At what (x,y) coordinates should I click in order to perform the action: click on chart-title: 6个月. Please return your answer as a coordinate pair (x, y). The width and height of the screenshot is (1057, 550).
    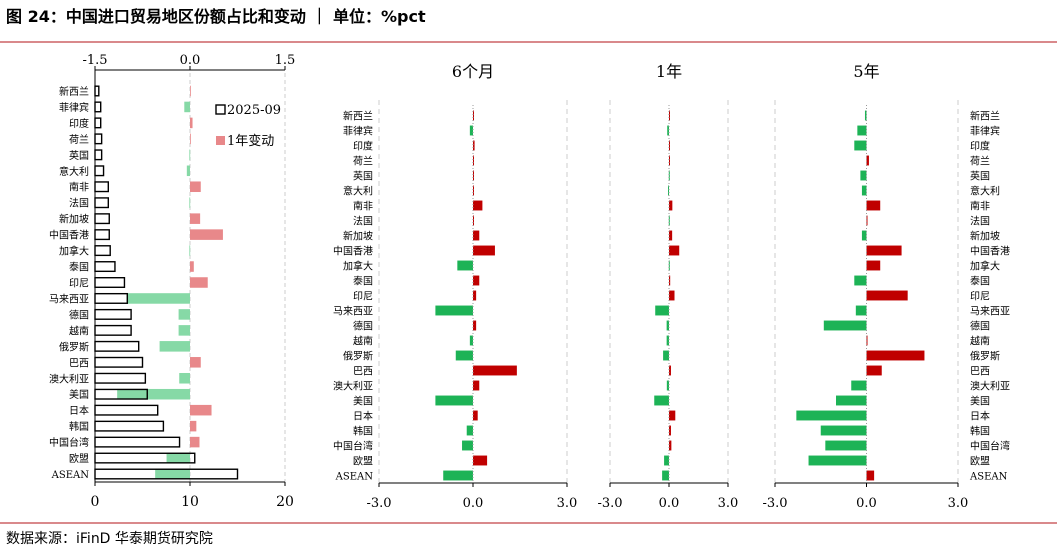
    Looking at the image, I should click on (473, 71).